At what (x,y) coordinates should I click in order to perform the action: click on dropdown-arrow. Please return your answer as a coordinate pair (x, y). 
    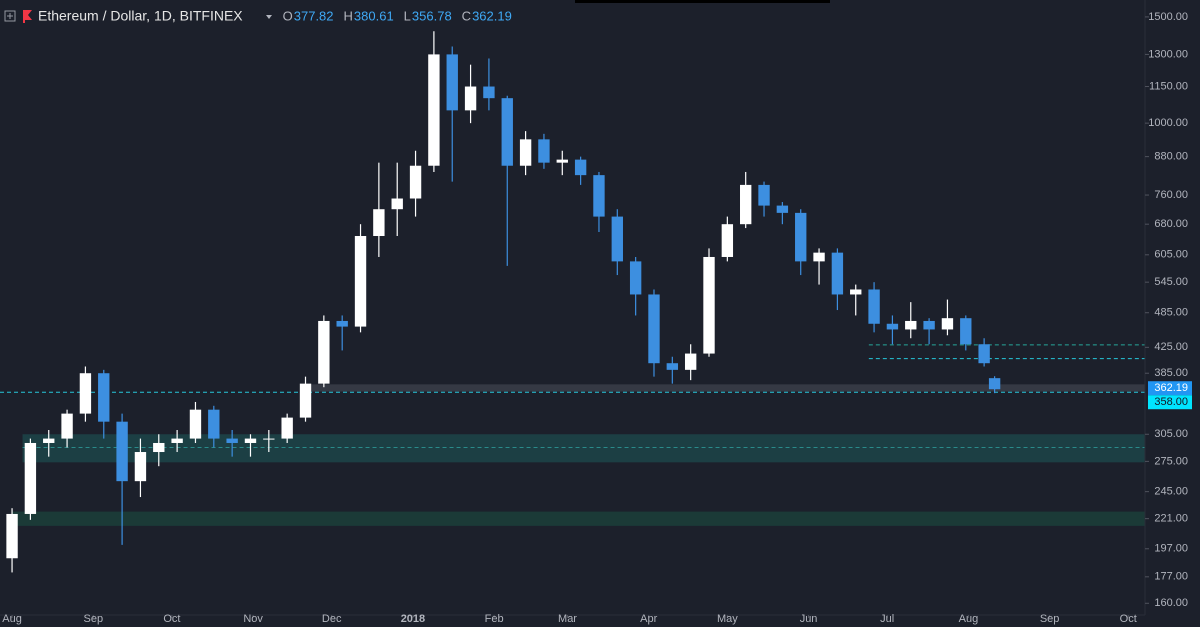
    Looking at the image, I should click on (269, 17).